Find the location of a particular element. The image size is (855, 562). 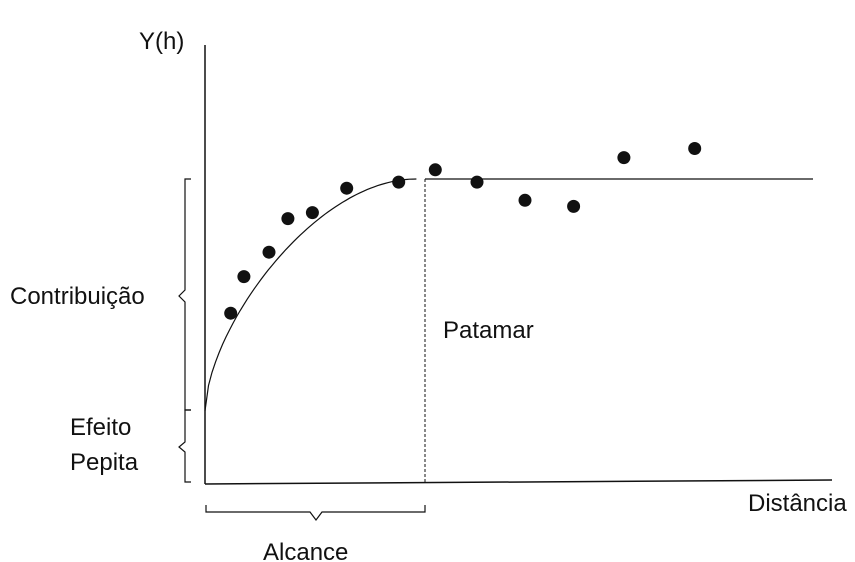

x-axis-label: Distância is located at coordinates (797, 503).